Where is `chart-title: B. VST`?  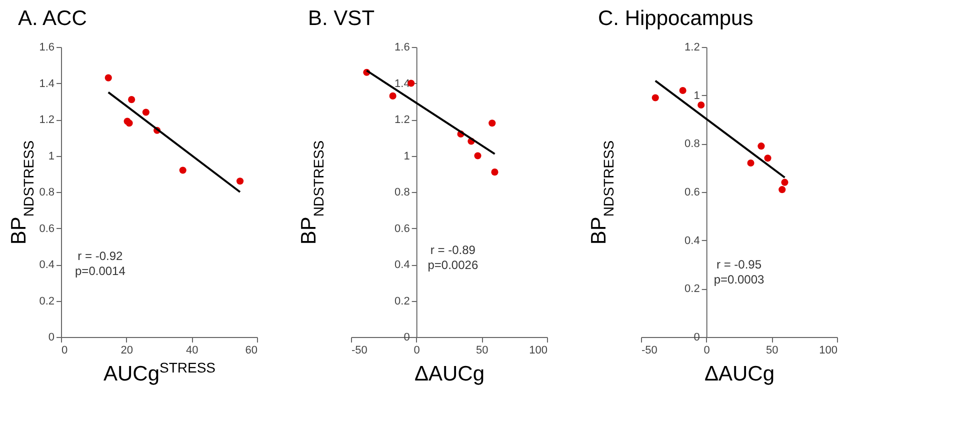 chart-title: B. VST is located at coordinates (341, 18).